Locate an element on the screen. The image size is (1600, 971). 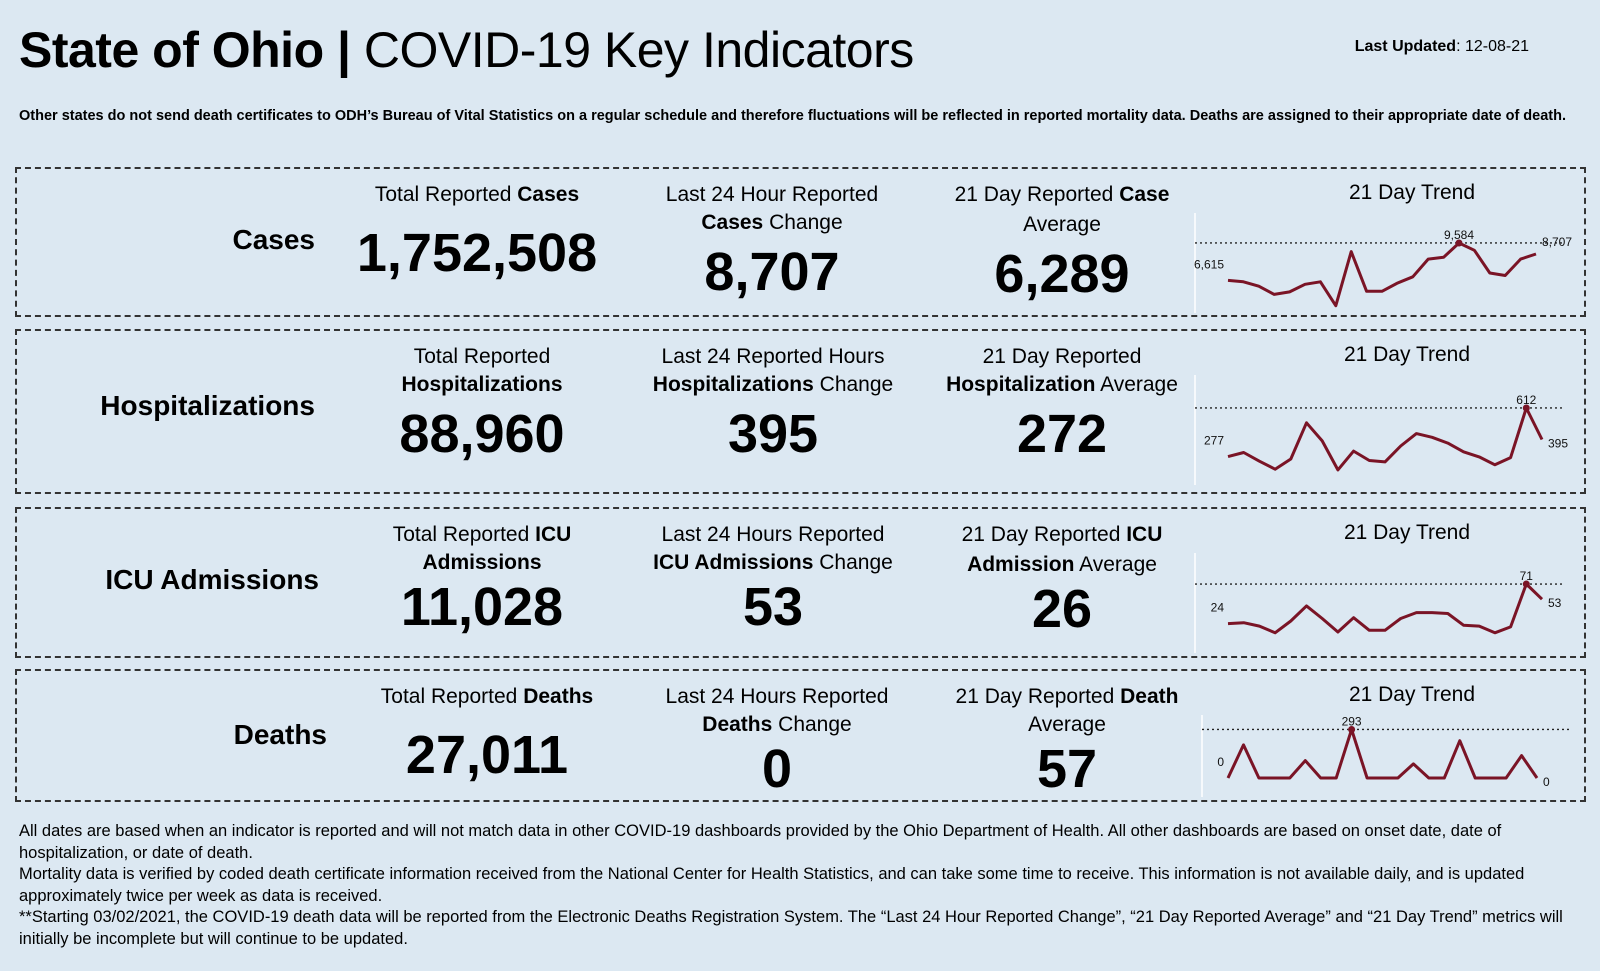
last-updated: Last Updated: 12-08-21 is located at coordinates (1442, 47).